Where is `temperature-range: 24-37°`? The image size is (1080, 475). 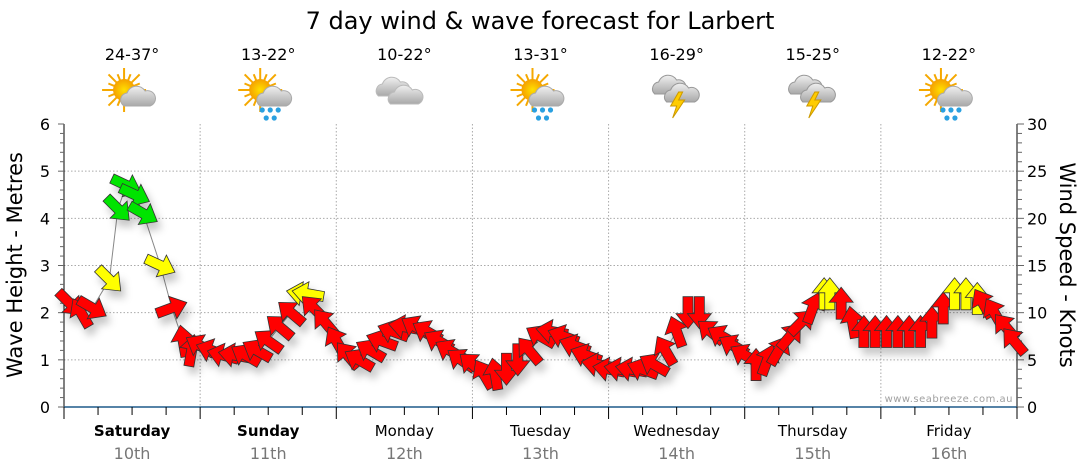
temperature-range: 24-37° is located at coordinates (132, 54).